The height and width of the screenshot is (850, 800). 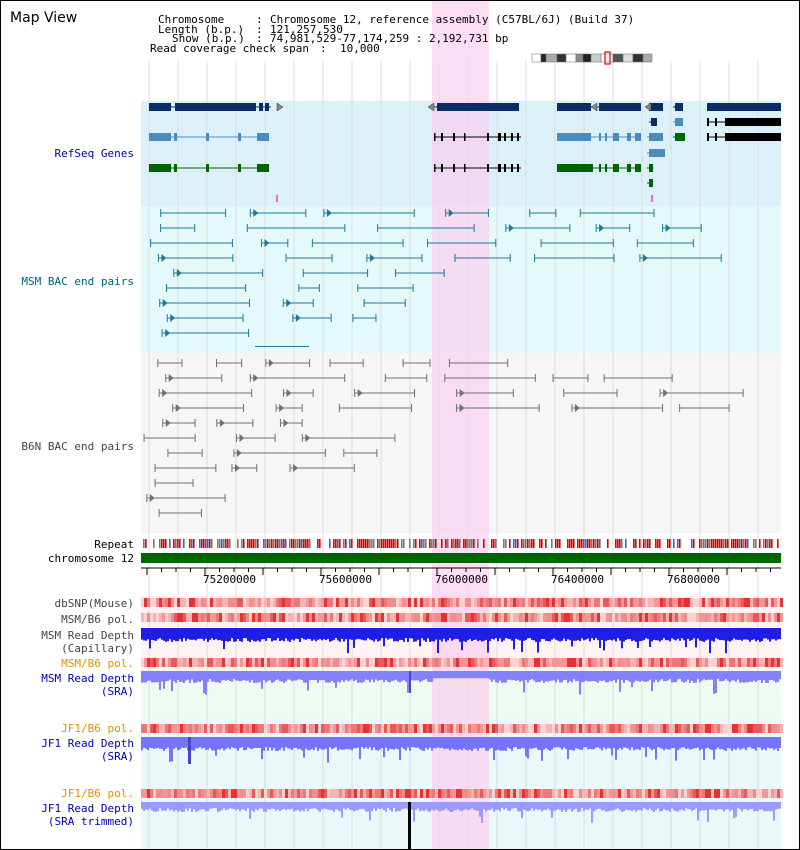 I want to click on track-label-msm-depth-capillary: MSM Read Depth, so click(x=87, y=635).